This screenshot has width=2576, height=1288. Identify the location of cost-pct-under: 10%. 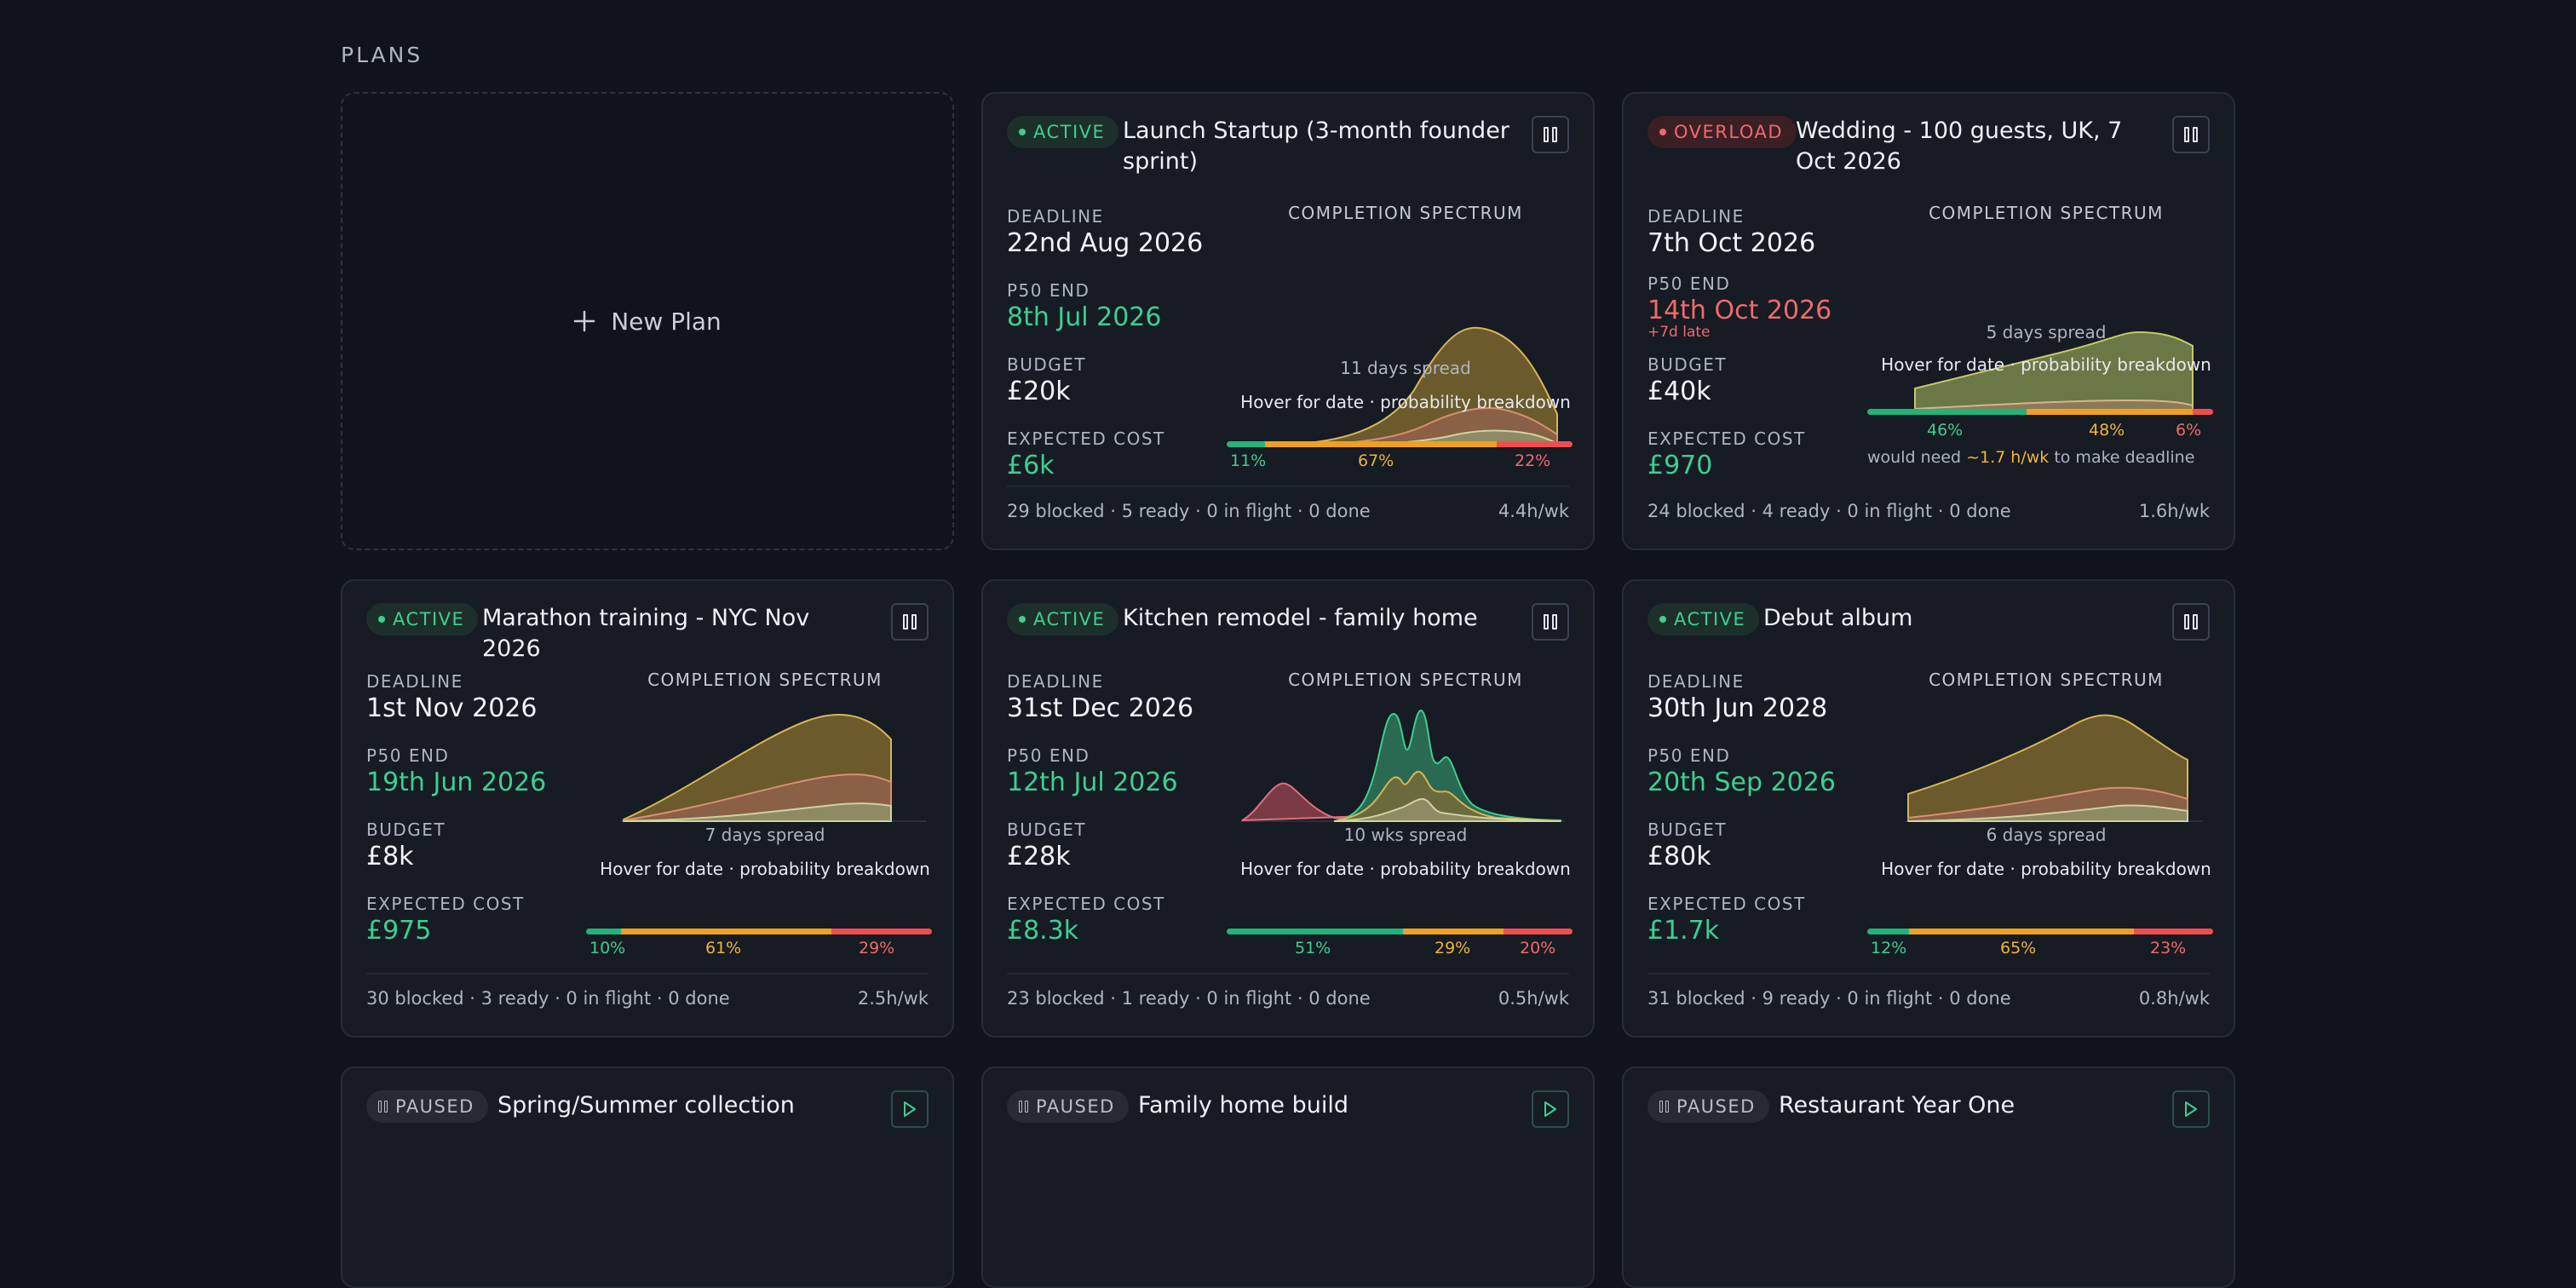
(607, 948).